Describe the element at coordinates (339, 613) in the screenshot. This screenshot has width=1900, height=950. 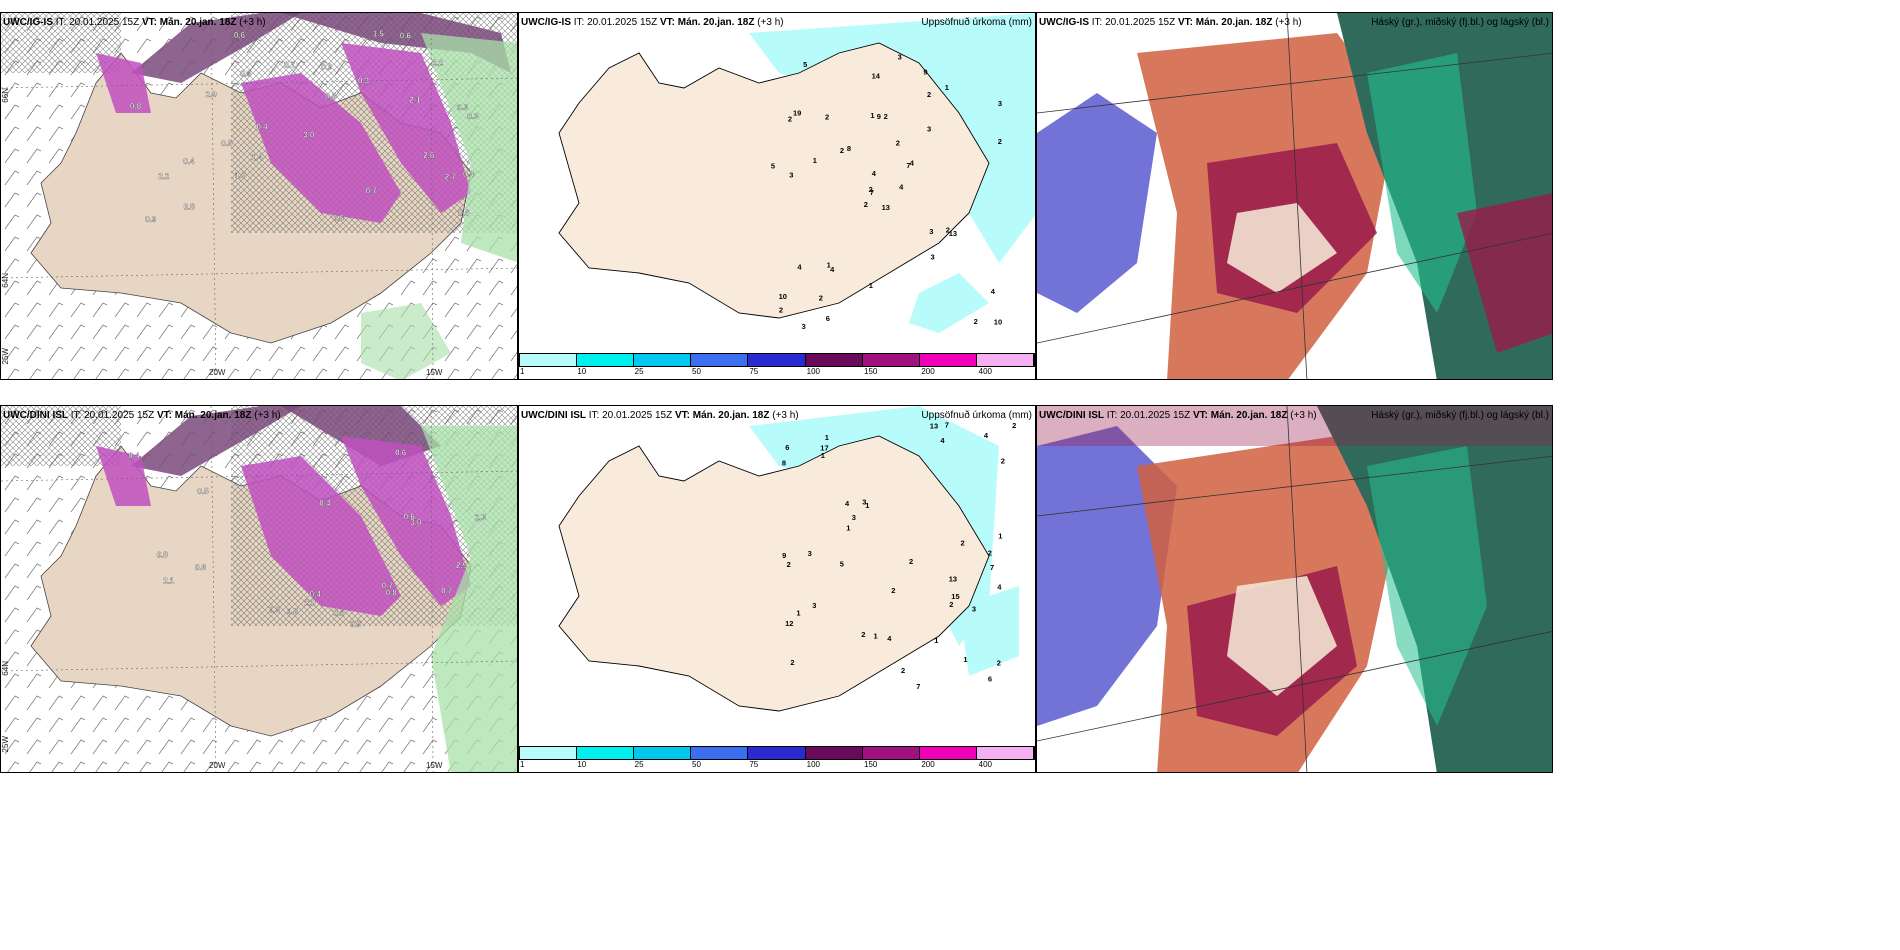
I see `map-value-label: 0.5` at that location.